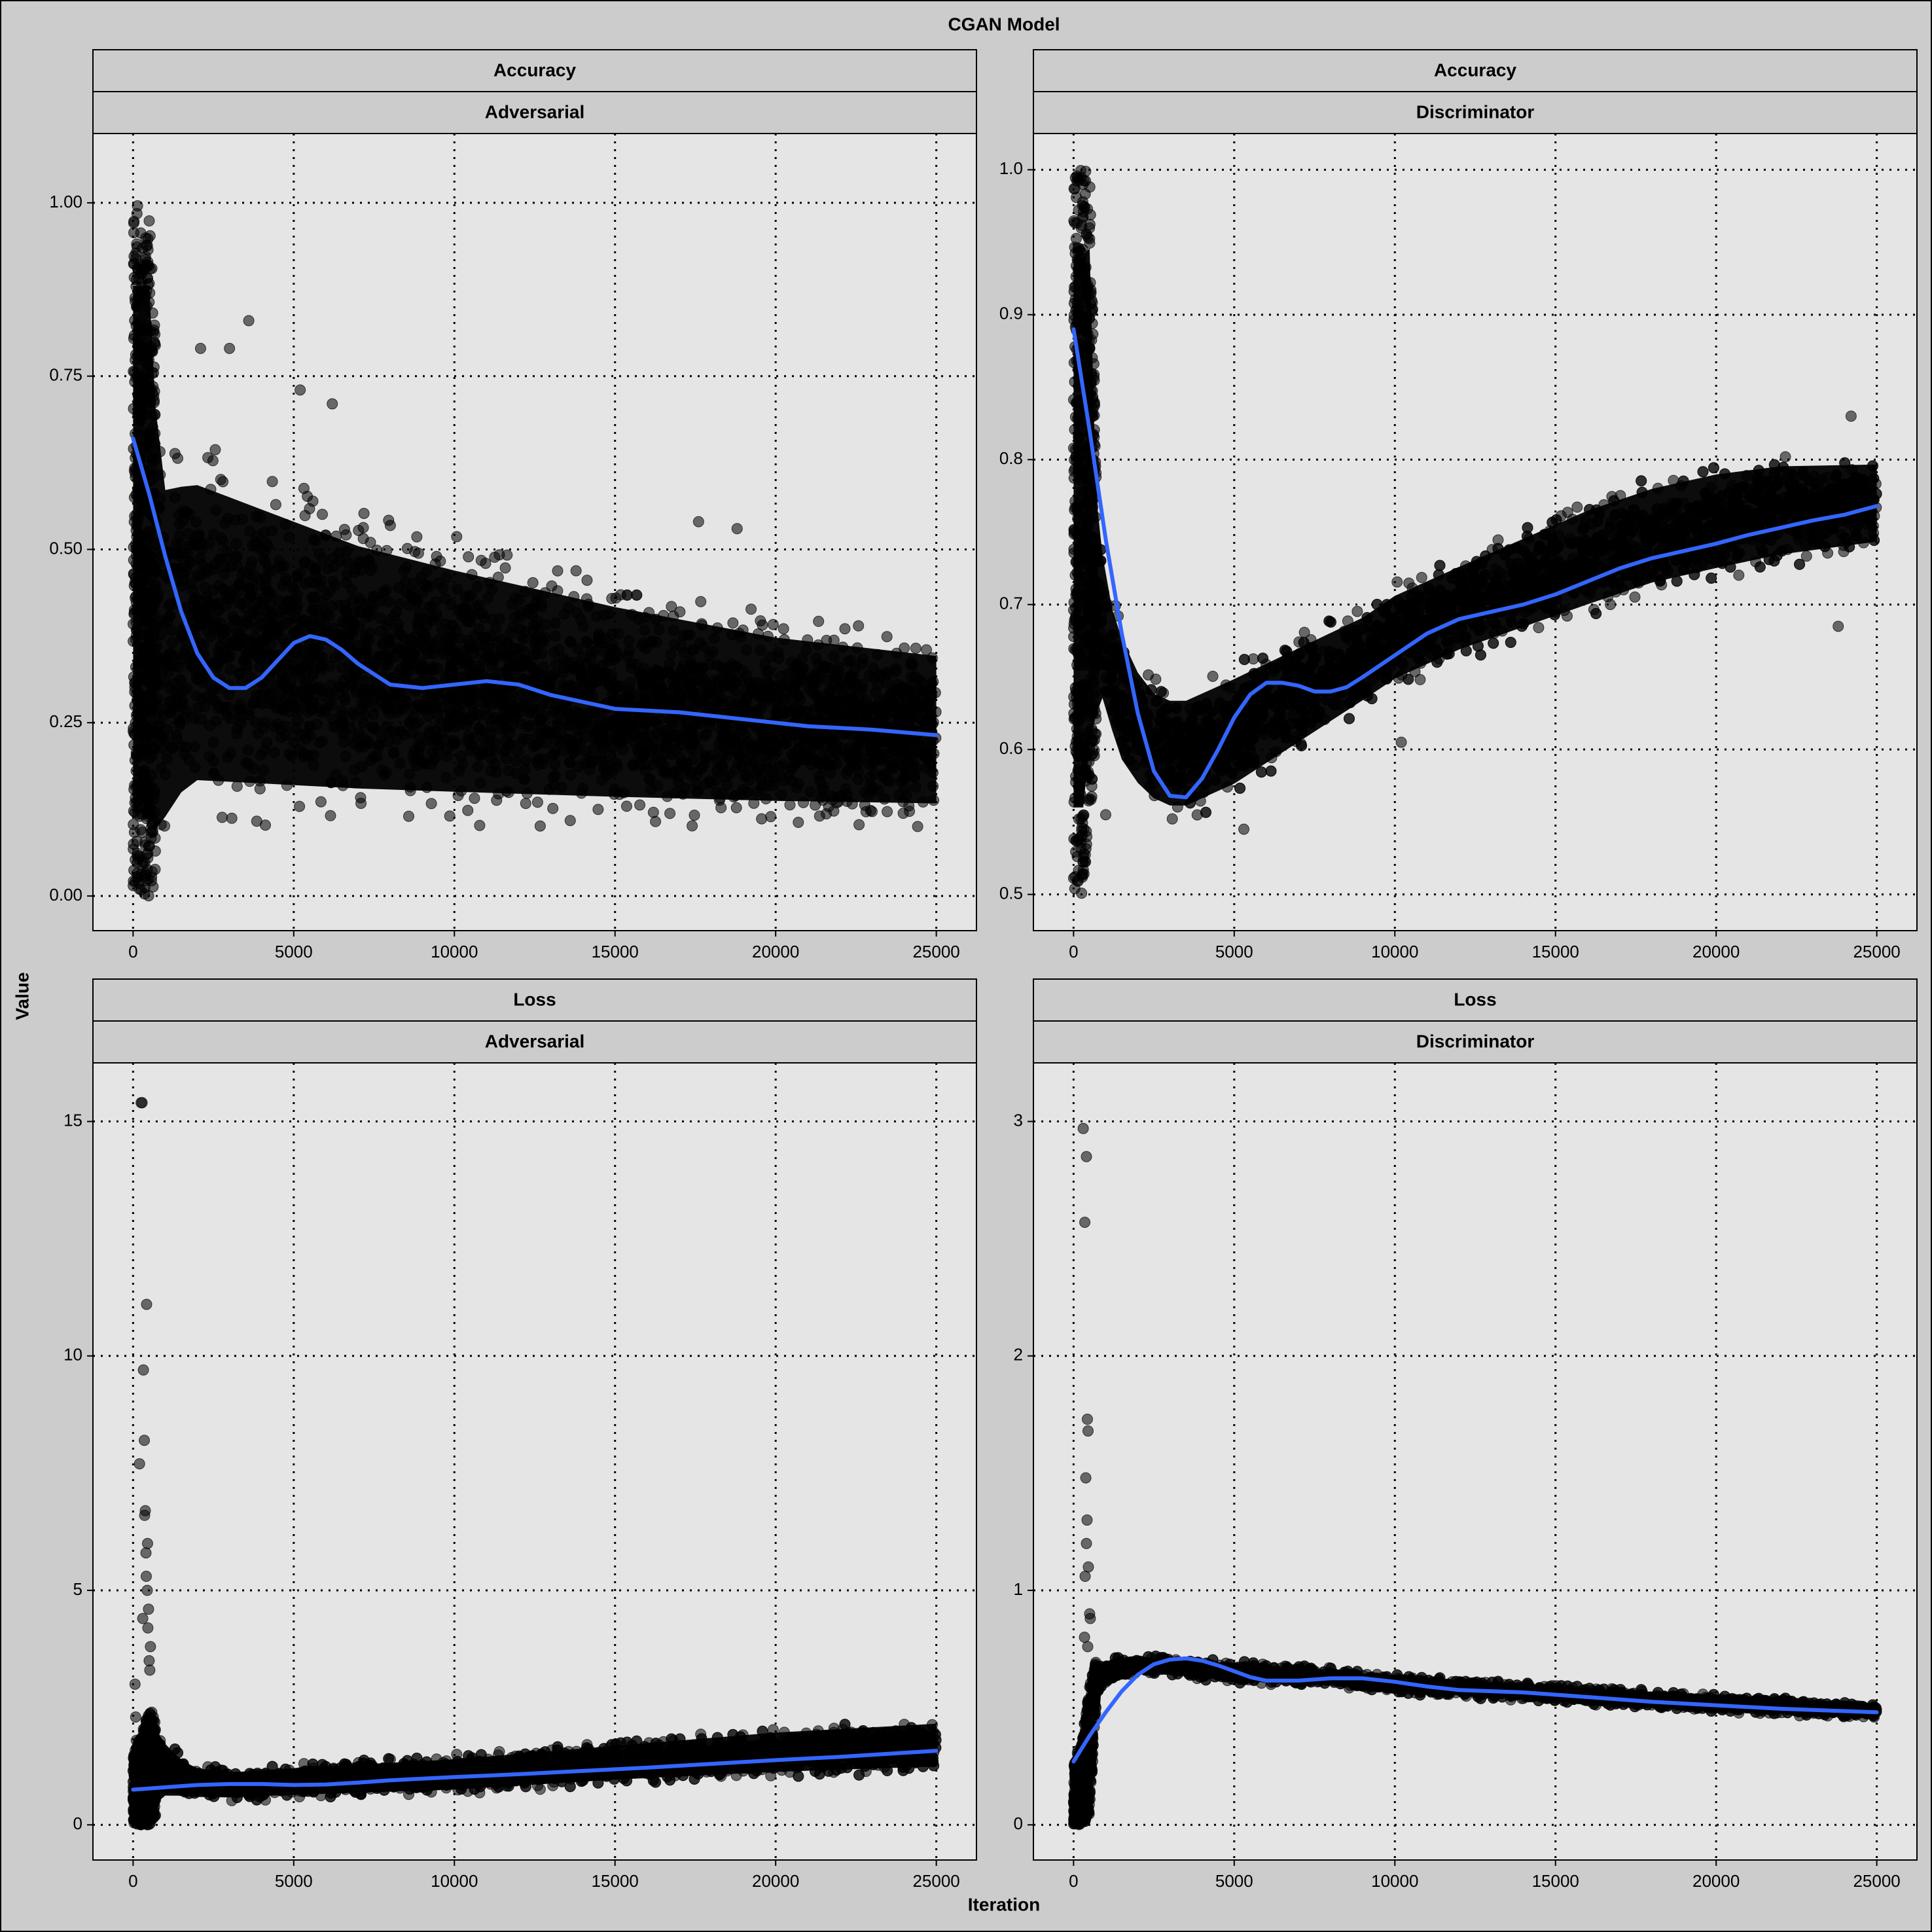 This screenshot has height=1932, width=1932. What do you see at coordinates (22, 996) in the screenshot?
I see `y-axis-title: Value` at bounding box center [22, 996].